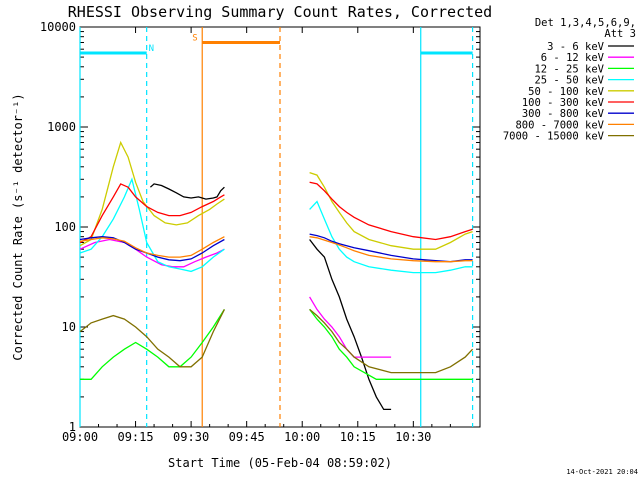  What do you see at coordinates (280, 463) in the screenshot?
I see `x-axis-label: Start Time (05-Feb-04 08:59:02)` at bounding box center [280, 463].